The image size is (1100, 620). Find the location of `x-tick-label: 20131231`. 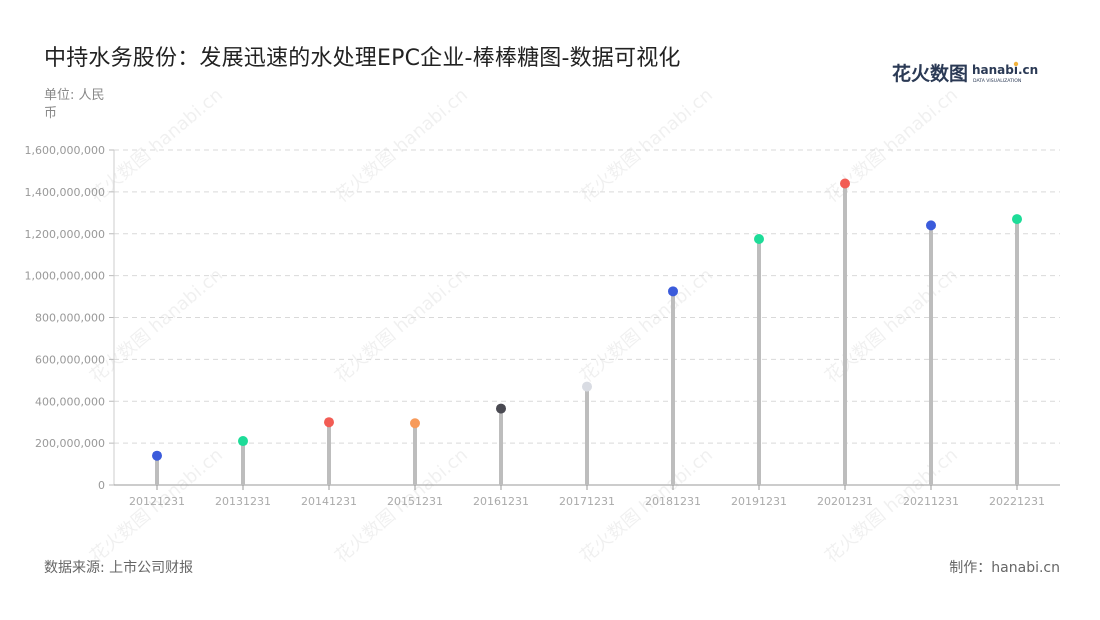

x-tick-label: 20131231 is located at coordinates (243, 501).